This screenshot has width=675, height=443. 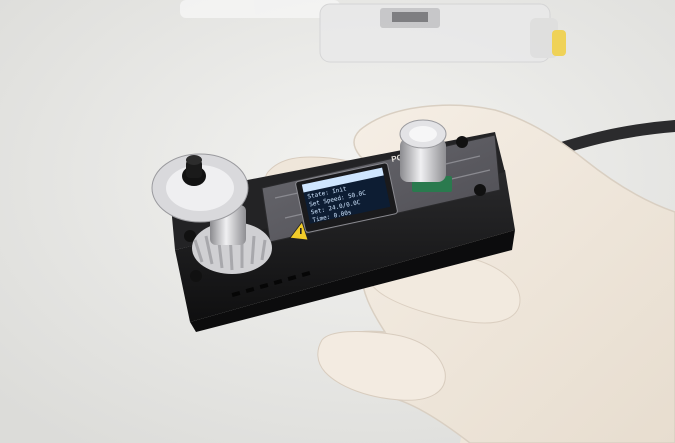 I want to click on warning-triangle-icon, so click(x=299, y=231).